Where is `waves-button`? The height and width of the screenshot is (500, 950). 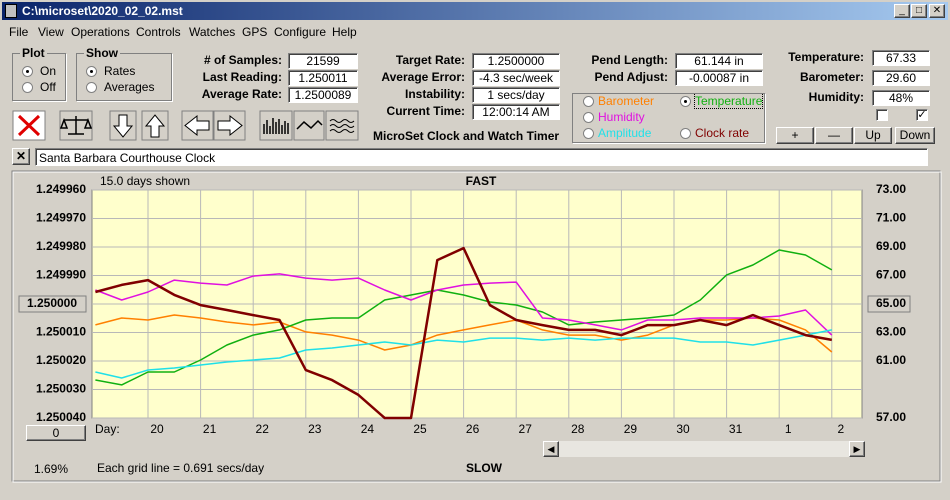 waves-button is located at coordinates (342, 125).